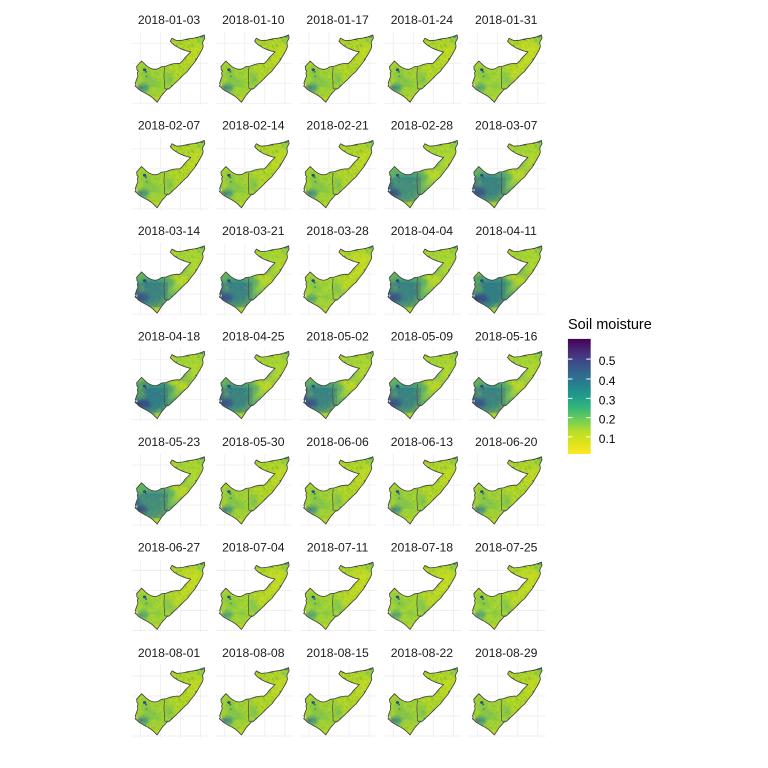  Describe the element at coordinates (607, 381) in the screenshot. I see `svg-text: 0.4` at that location.